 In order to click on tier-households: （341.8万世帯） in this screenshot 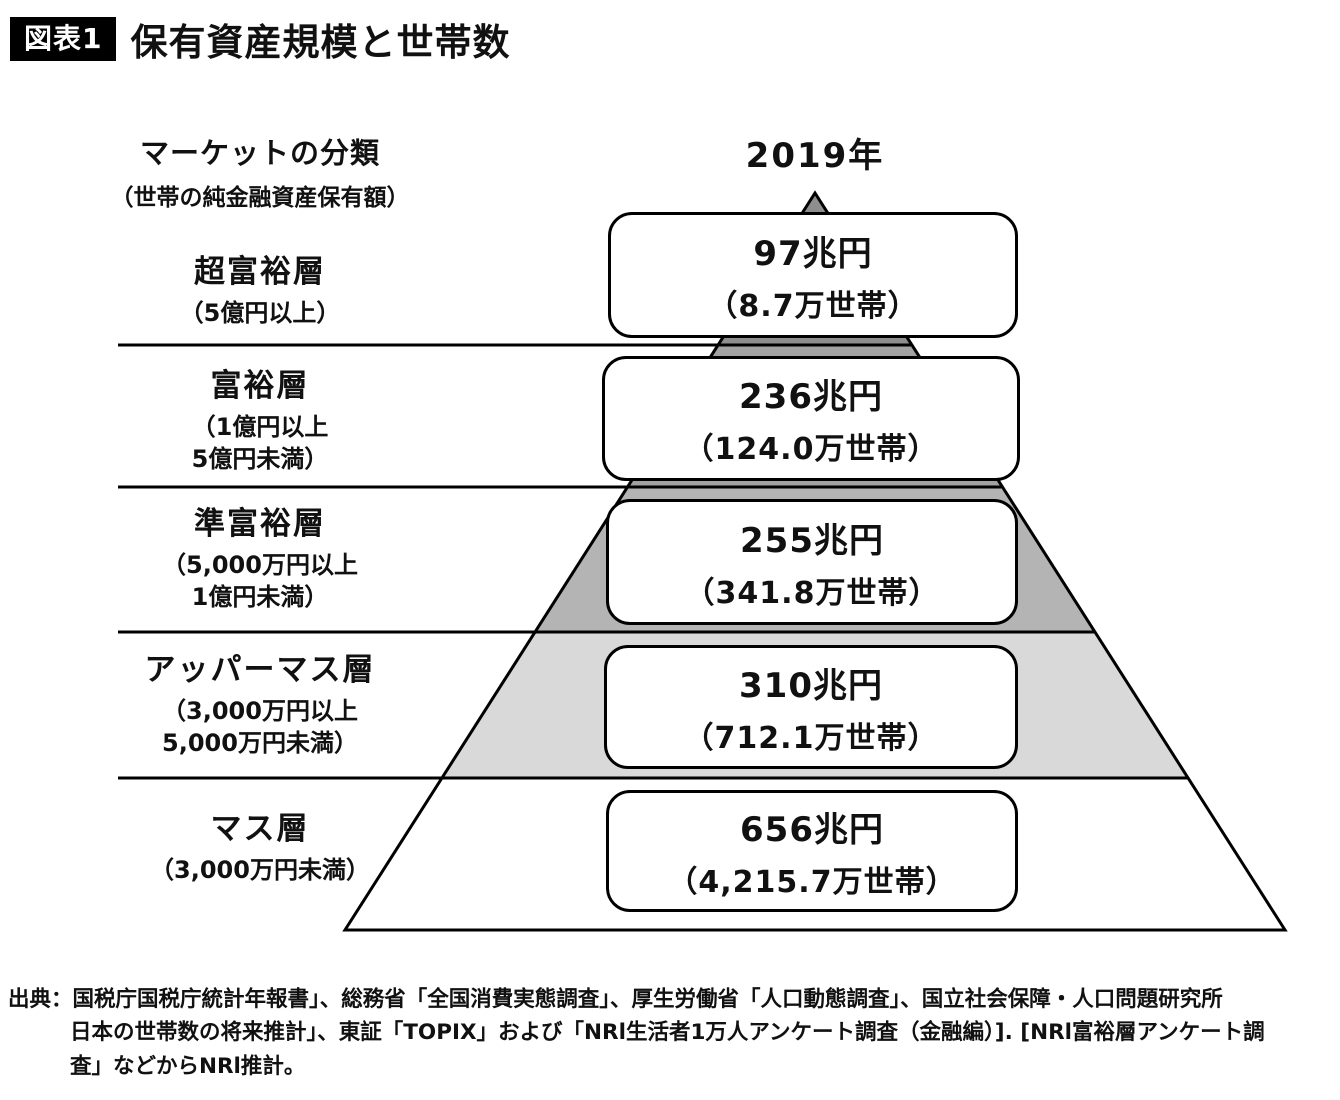, I will do `click(812, 593)`.